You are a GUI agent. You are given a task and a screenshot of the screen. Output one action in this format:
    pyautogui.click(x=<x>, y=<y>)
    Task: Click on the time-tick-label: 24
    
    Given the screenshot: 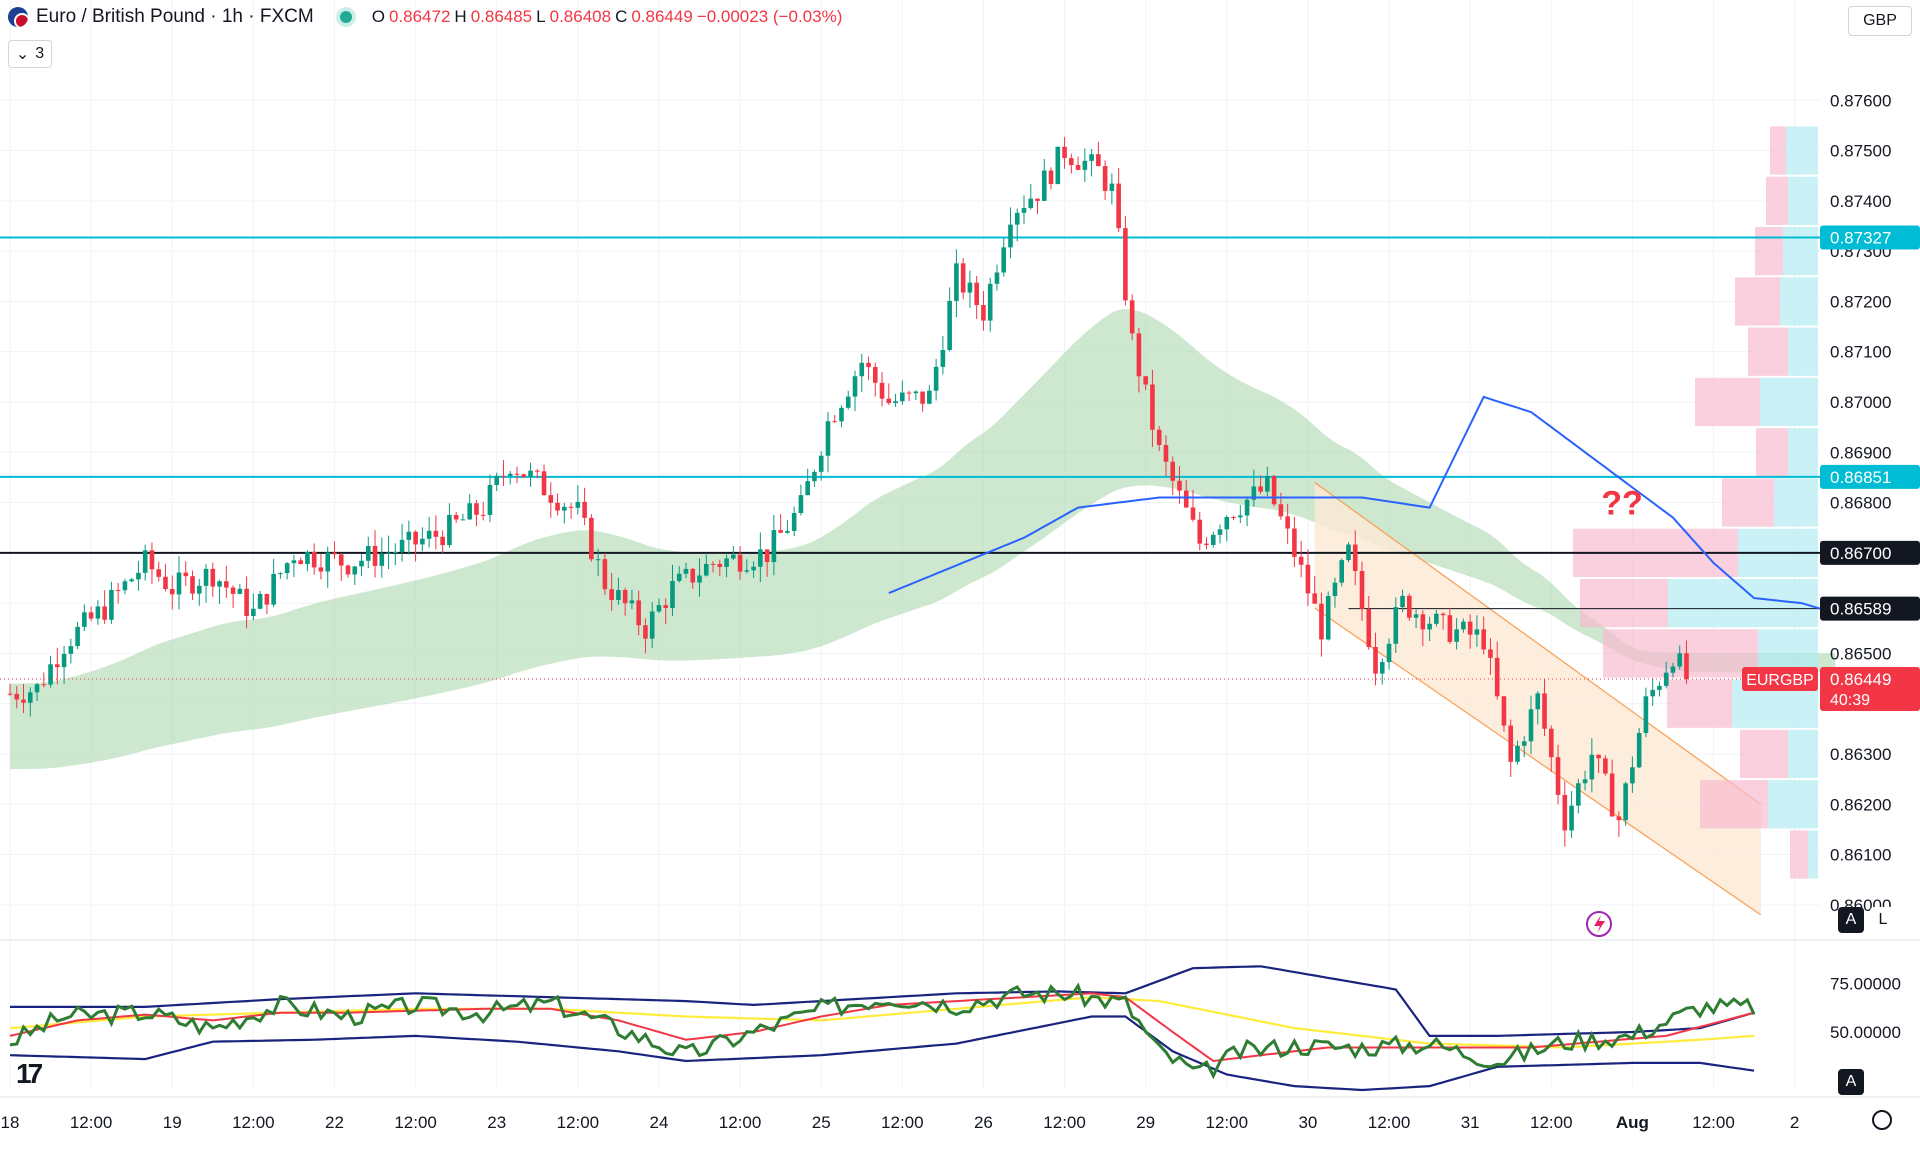 What is the action you would take?
    pyautogui.click(x=658, y=1122)
    